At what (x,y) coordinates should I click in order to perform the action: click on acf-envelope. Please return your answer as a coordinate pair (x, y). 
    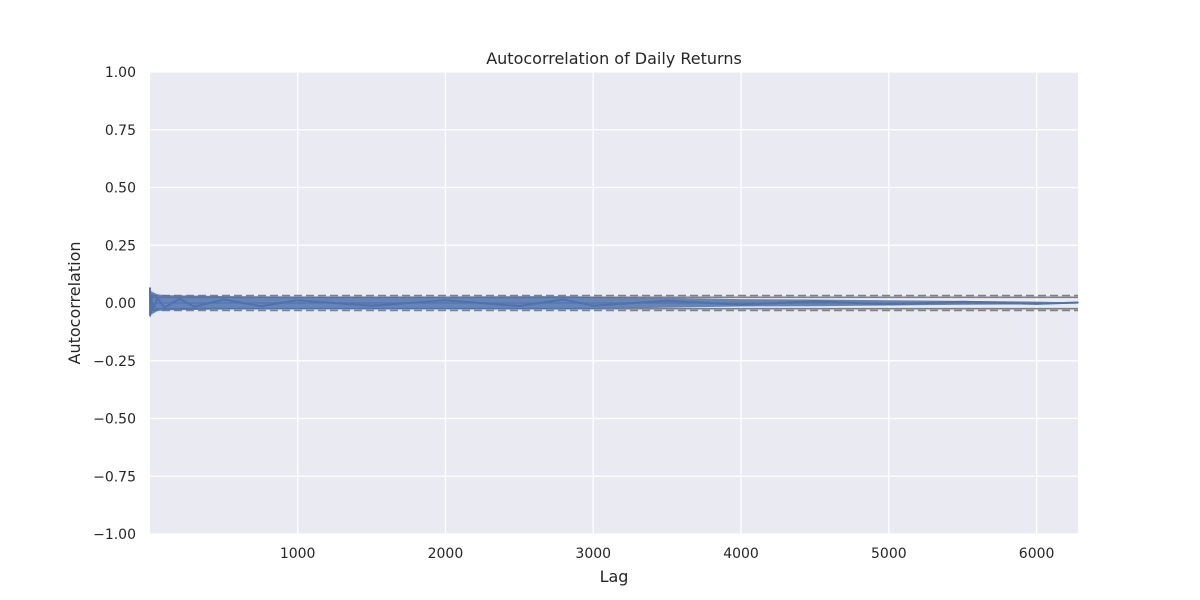
    Looking at the image, I should click on (614, 302).